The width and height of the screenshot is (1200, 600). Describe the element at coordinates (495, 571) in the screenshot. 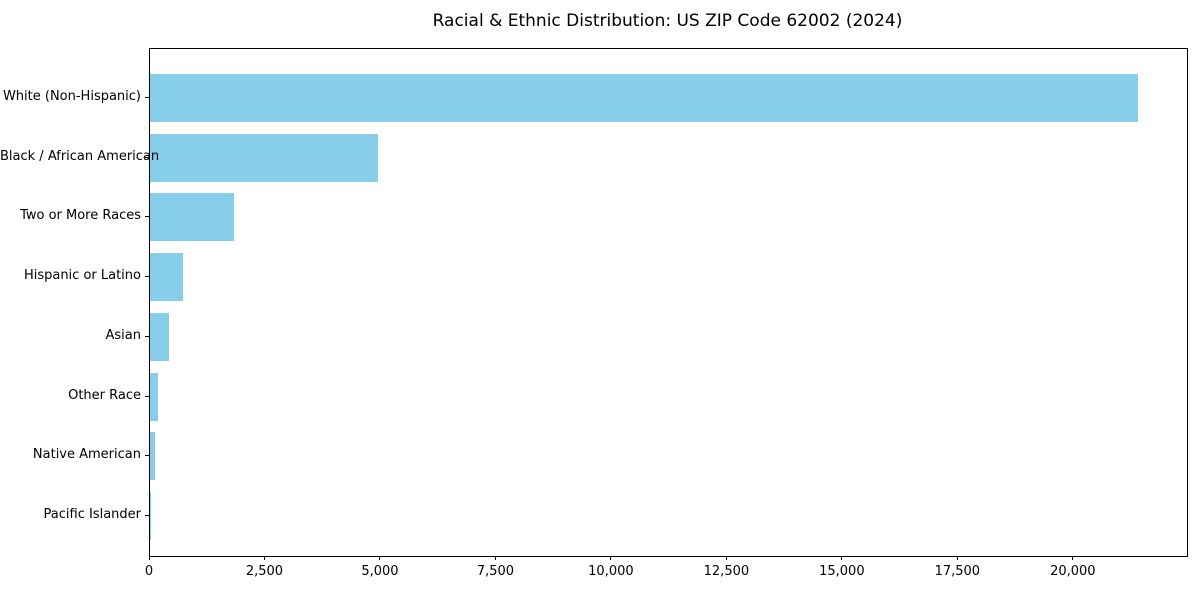

I see `x-tick-label: 7,500` at that location.